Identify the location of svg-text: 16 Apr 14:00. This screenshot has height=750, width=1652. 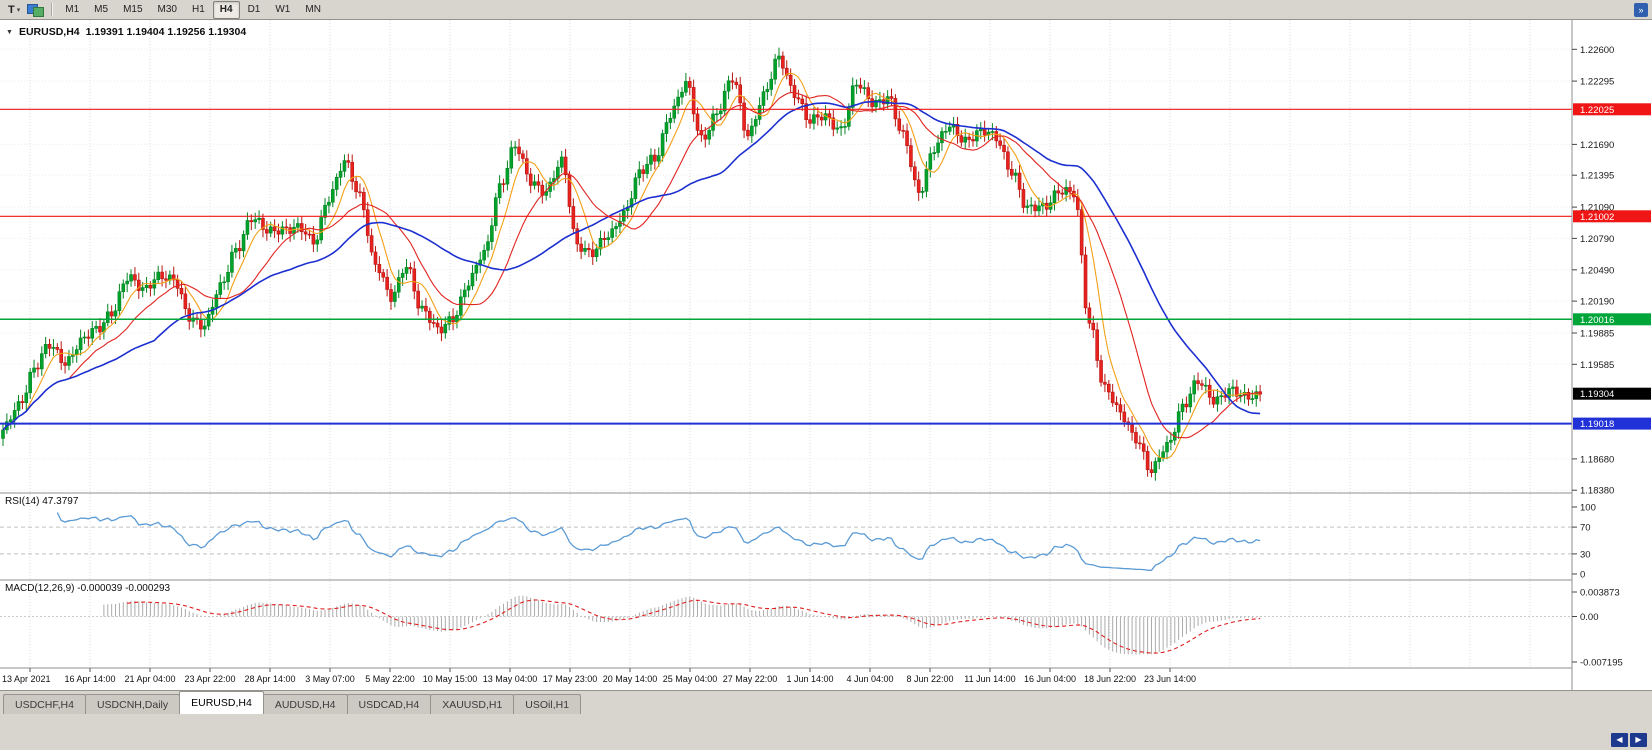
(89, 679).